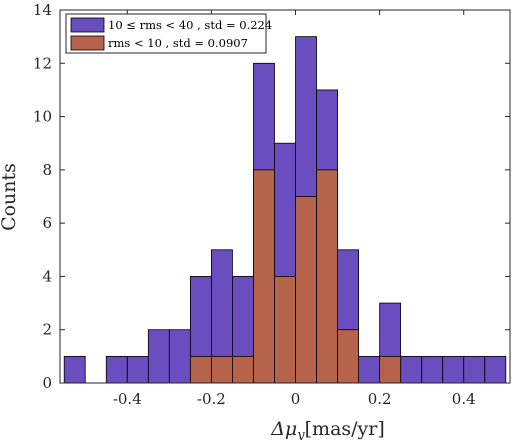 This screenshot has height=440, width=518. What do you see at coordinates (42, 10) in the screenshot?
I see `y-tick-label: 14` at bounding box center [42, 10].